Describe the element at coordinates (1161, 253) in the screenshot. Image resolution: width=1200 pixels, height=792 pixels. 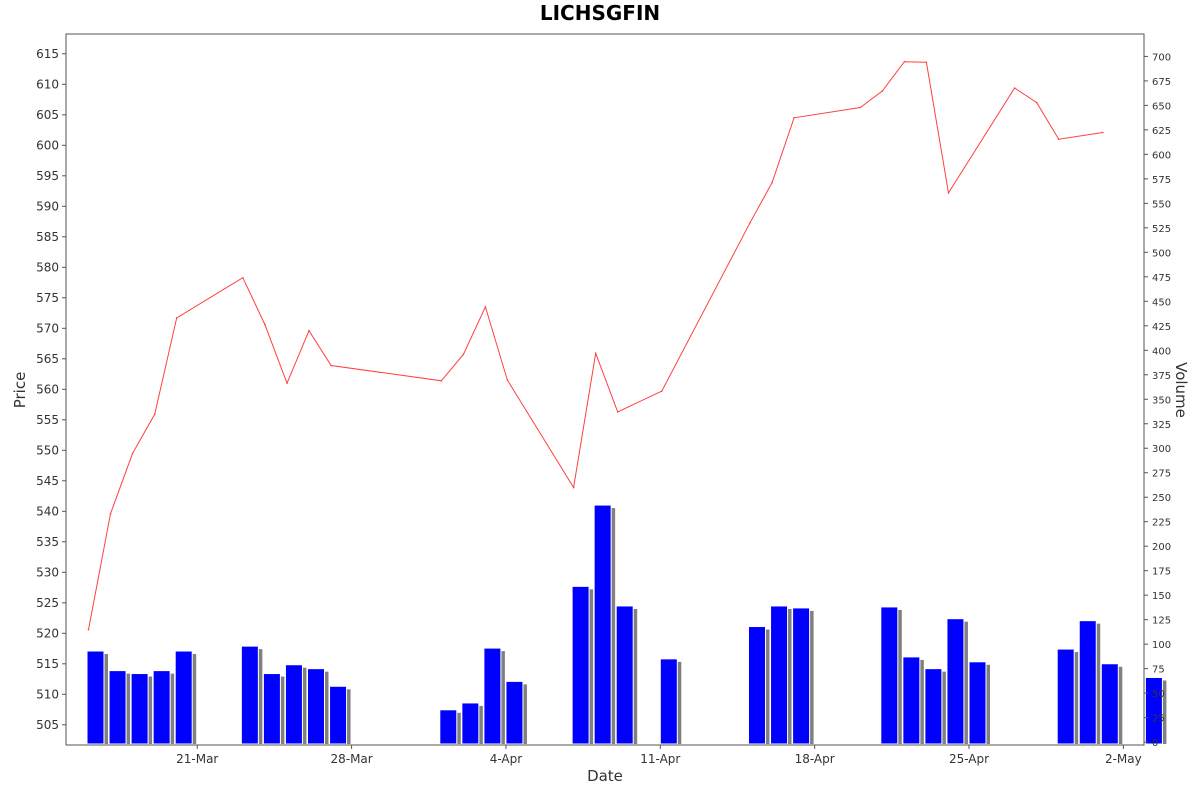
I see `volume-tick-label: 500` at that location.